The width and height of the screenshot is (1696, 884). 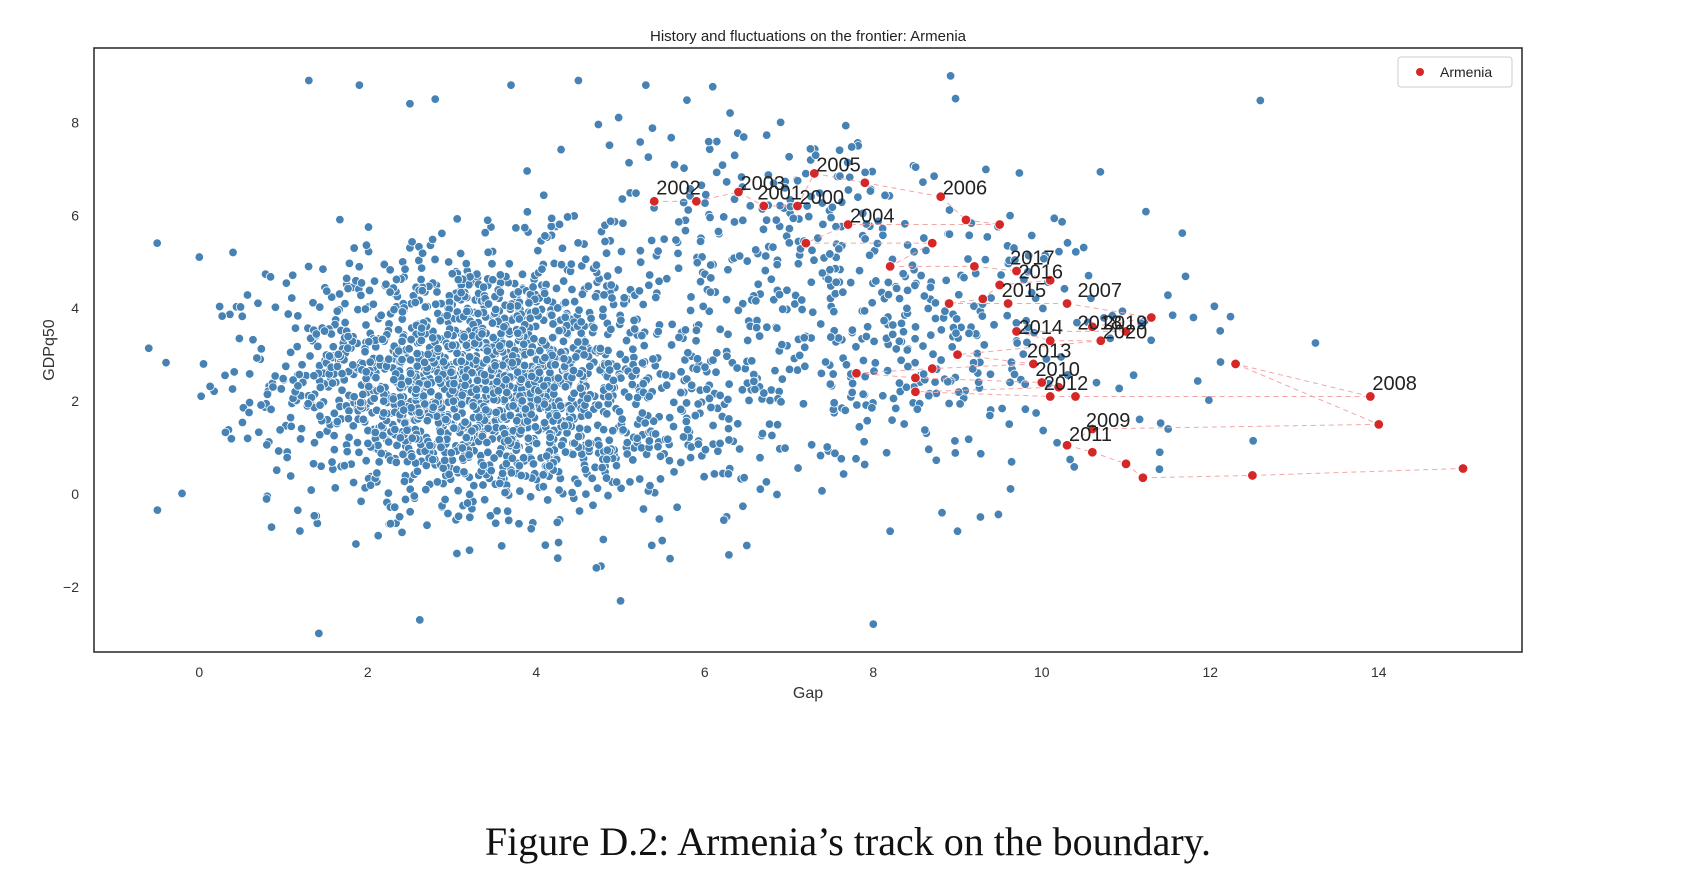 What do you see at coordinates (1463, 468) in the screenshot?
I see `armenia-point` at bounding box center [1463, 468].